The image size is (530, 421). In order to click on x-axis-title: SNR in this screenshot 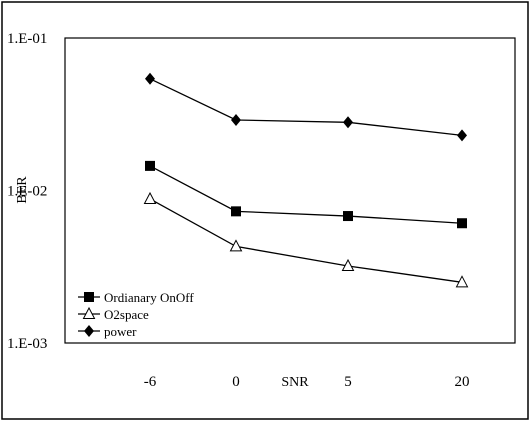, I will do `click(295, 382)`.